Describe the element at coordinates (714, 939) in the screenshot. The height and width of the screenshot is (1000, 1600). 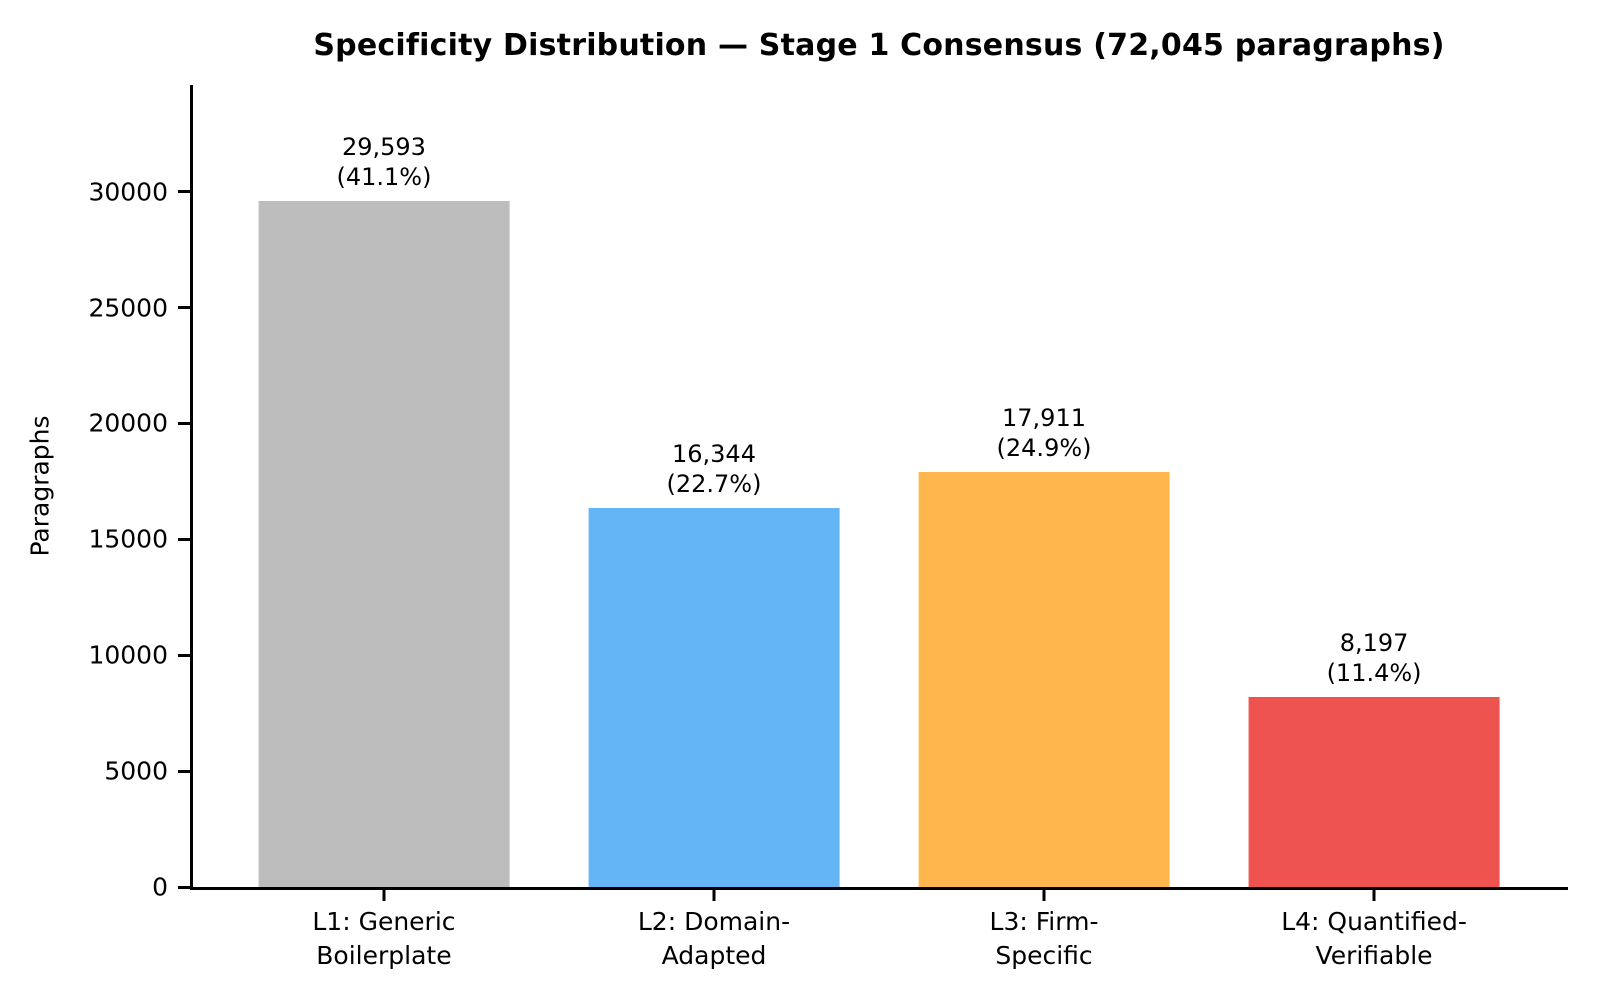
I see `x-label-l2: L2: Domain- Adapted` at that location.